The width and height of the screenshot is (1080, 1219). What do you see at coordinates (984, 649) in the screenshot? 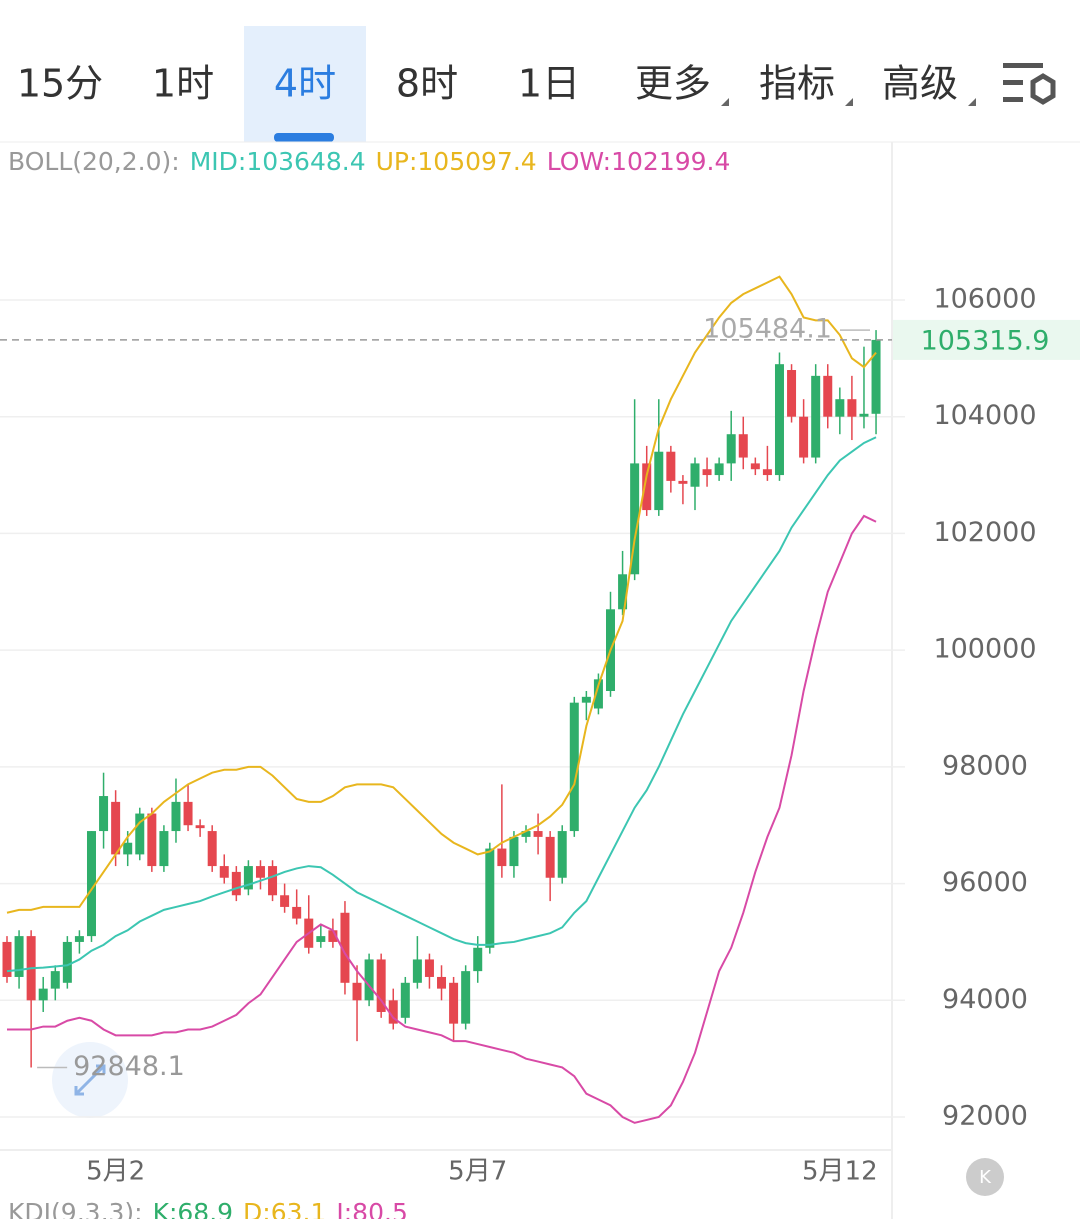
I see `y-tick-label: 100000` at bounding box center [984, 649].